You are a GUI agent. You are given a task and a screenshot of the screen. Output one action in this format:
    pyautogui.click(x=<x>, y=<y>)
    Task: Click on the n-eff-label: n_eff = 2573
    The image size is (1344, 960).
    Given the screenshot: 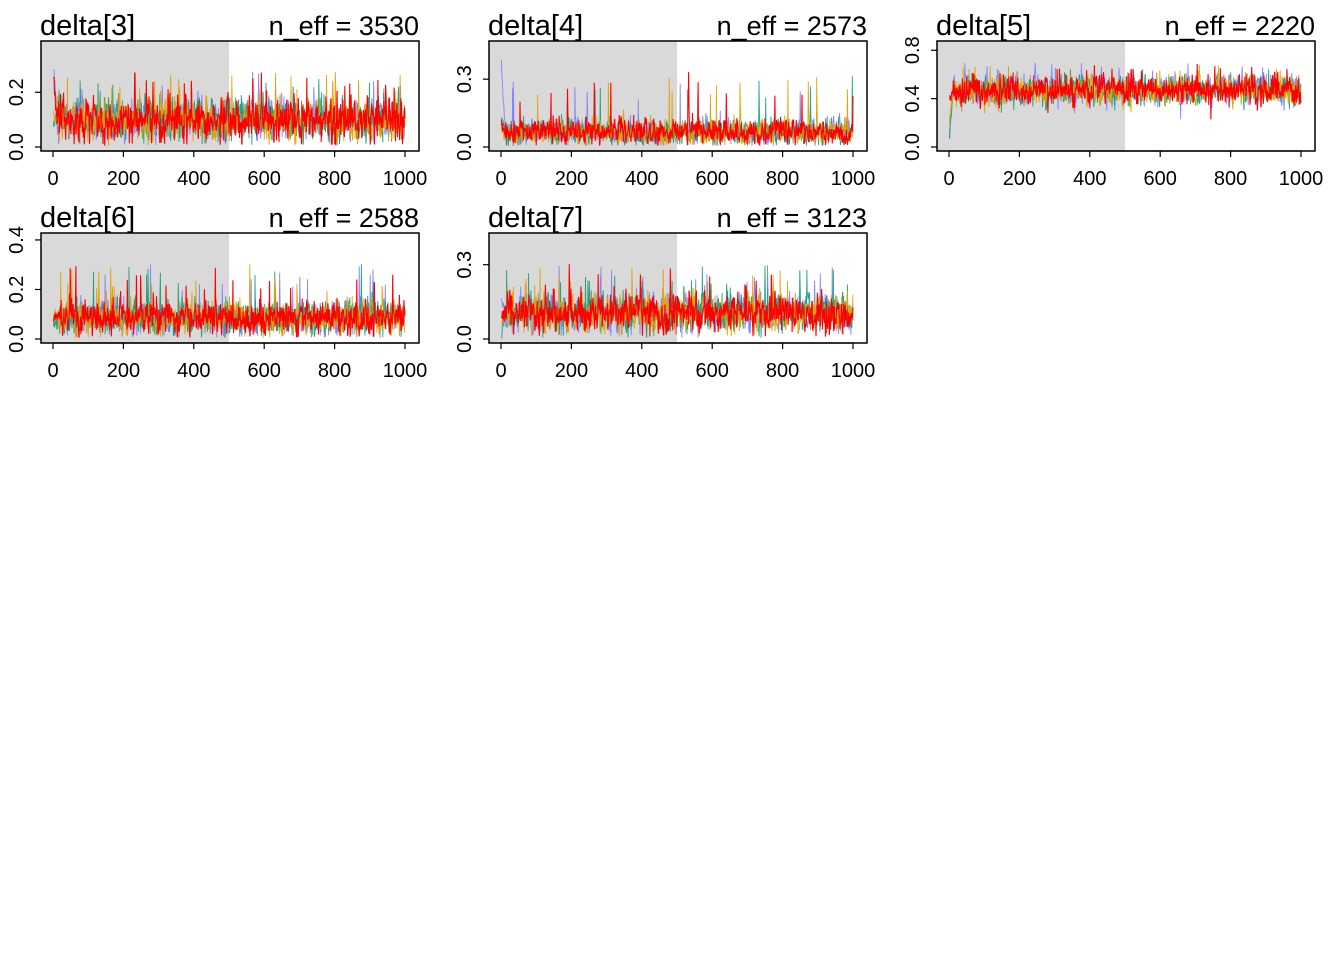 What is the action you would take?
    pyautogui.click(x=792, y=26)
    